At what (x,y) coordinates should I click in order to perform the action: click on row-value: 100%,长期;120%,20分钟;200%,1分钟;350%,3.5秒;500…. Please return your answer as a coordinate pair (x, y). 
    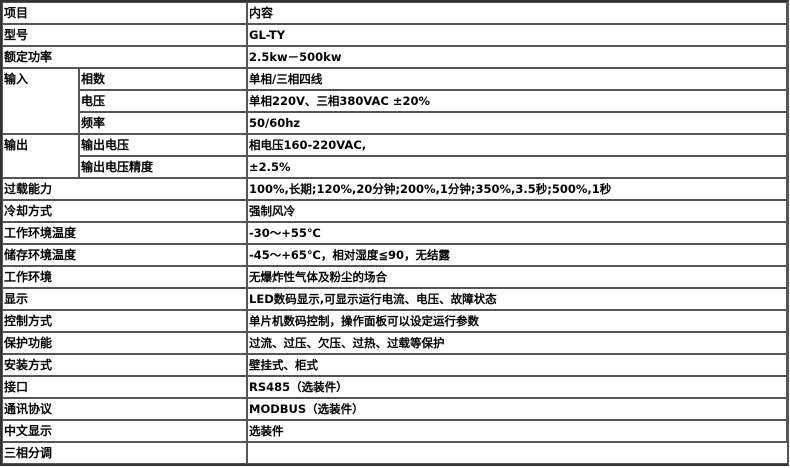
    Looking at the image, I should click on (517, 189).